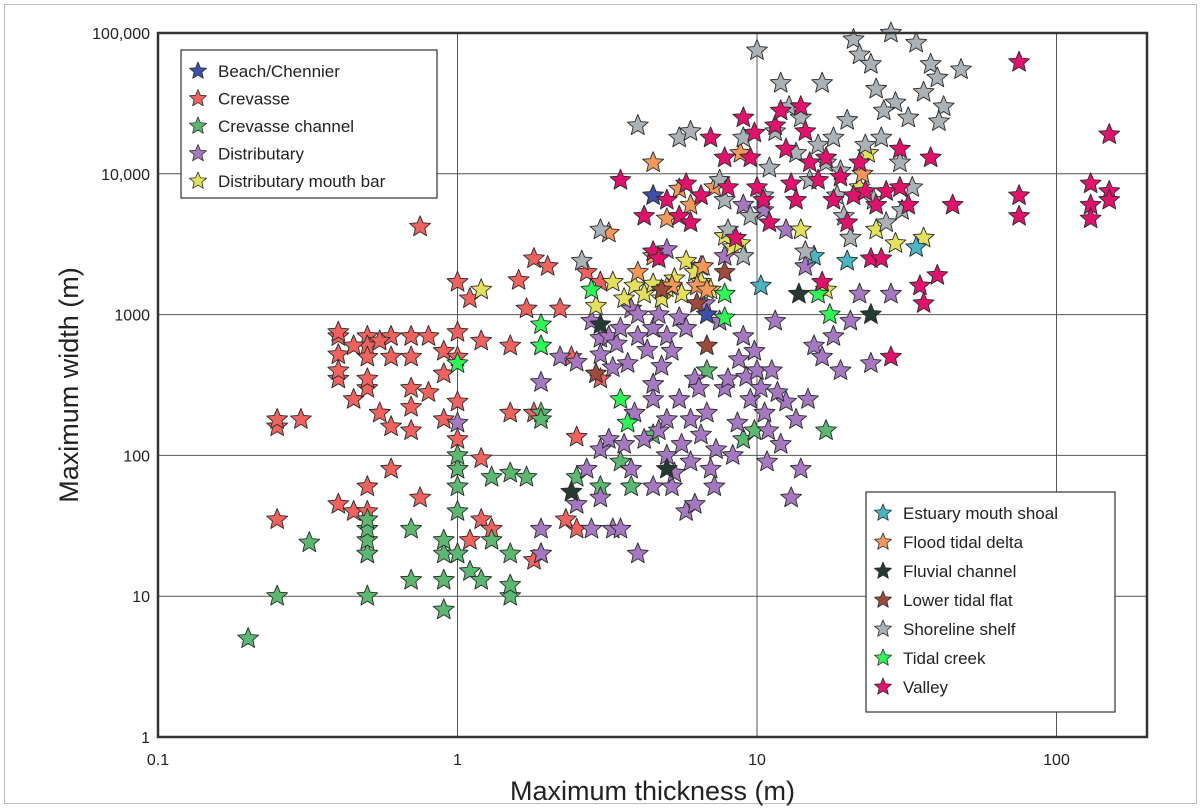 This screenshot has width=1203, height=808. Describe the element at coordinates (279, 71) in the screenshot. I see `legend-label: Beach/Chennier` at that location.